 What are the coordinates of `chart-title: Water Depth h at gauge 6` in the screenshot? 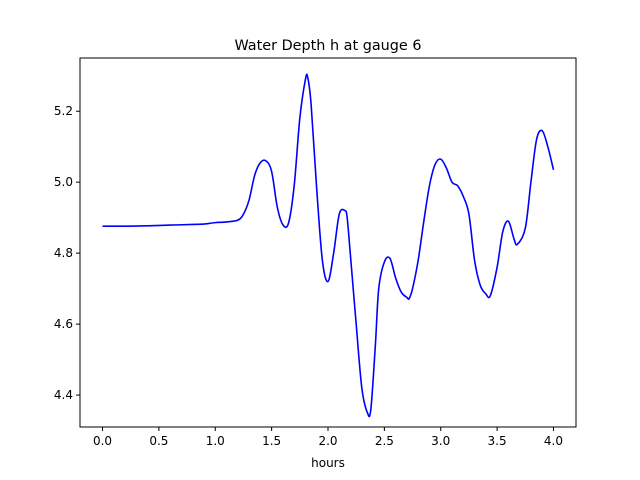 It's located at (327, 46).